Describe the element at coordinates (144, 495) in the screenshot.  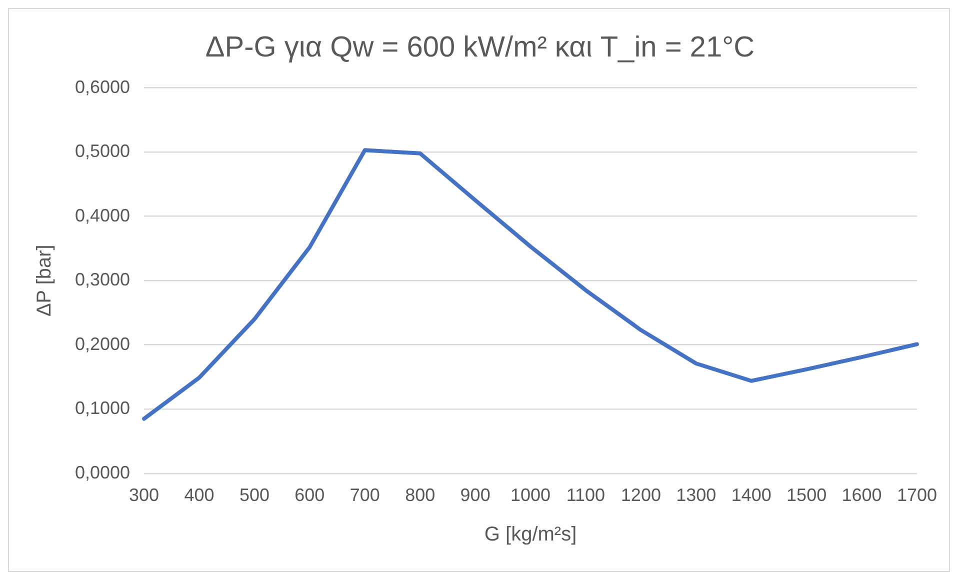
I see `x-tick-label: 300` at that location.